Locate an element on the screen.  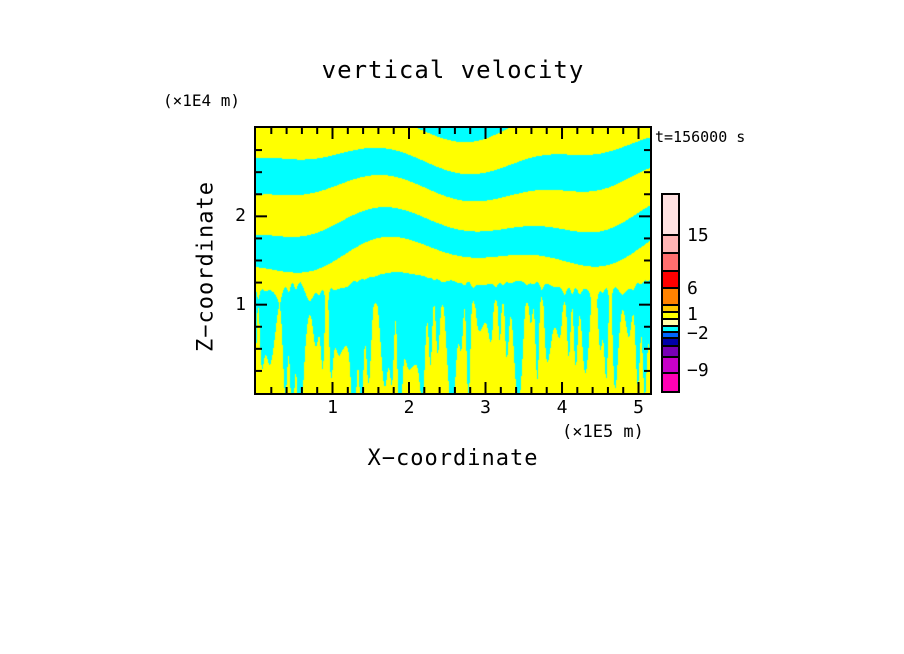
colorbar-label-6: 6 is located at coordinates (692, 288).